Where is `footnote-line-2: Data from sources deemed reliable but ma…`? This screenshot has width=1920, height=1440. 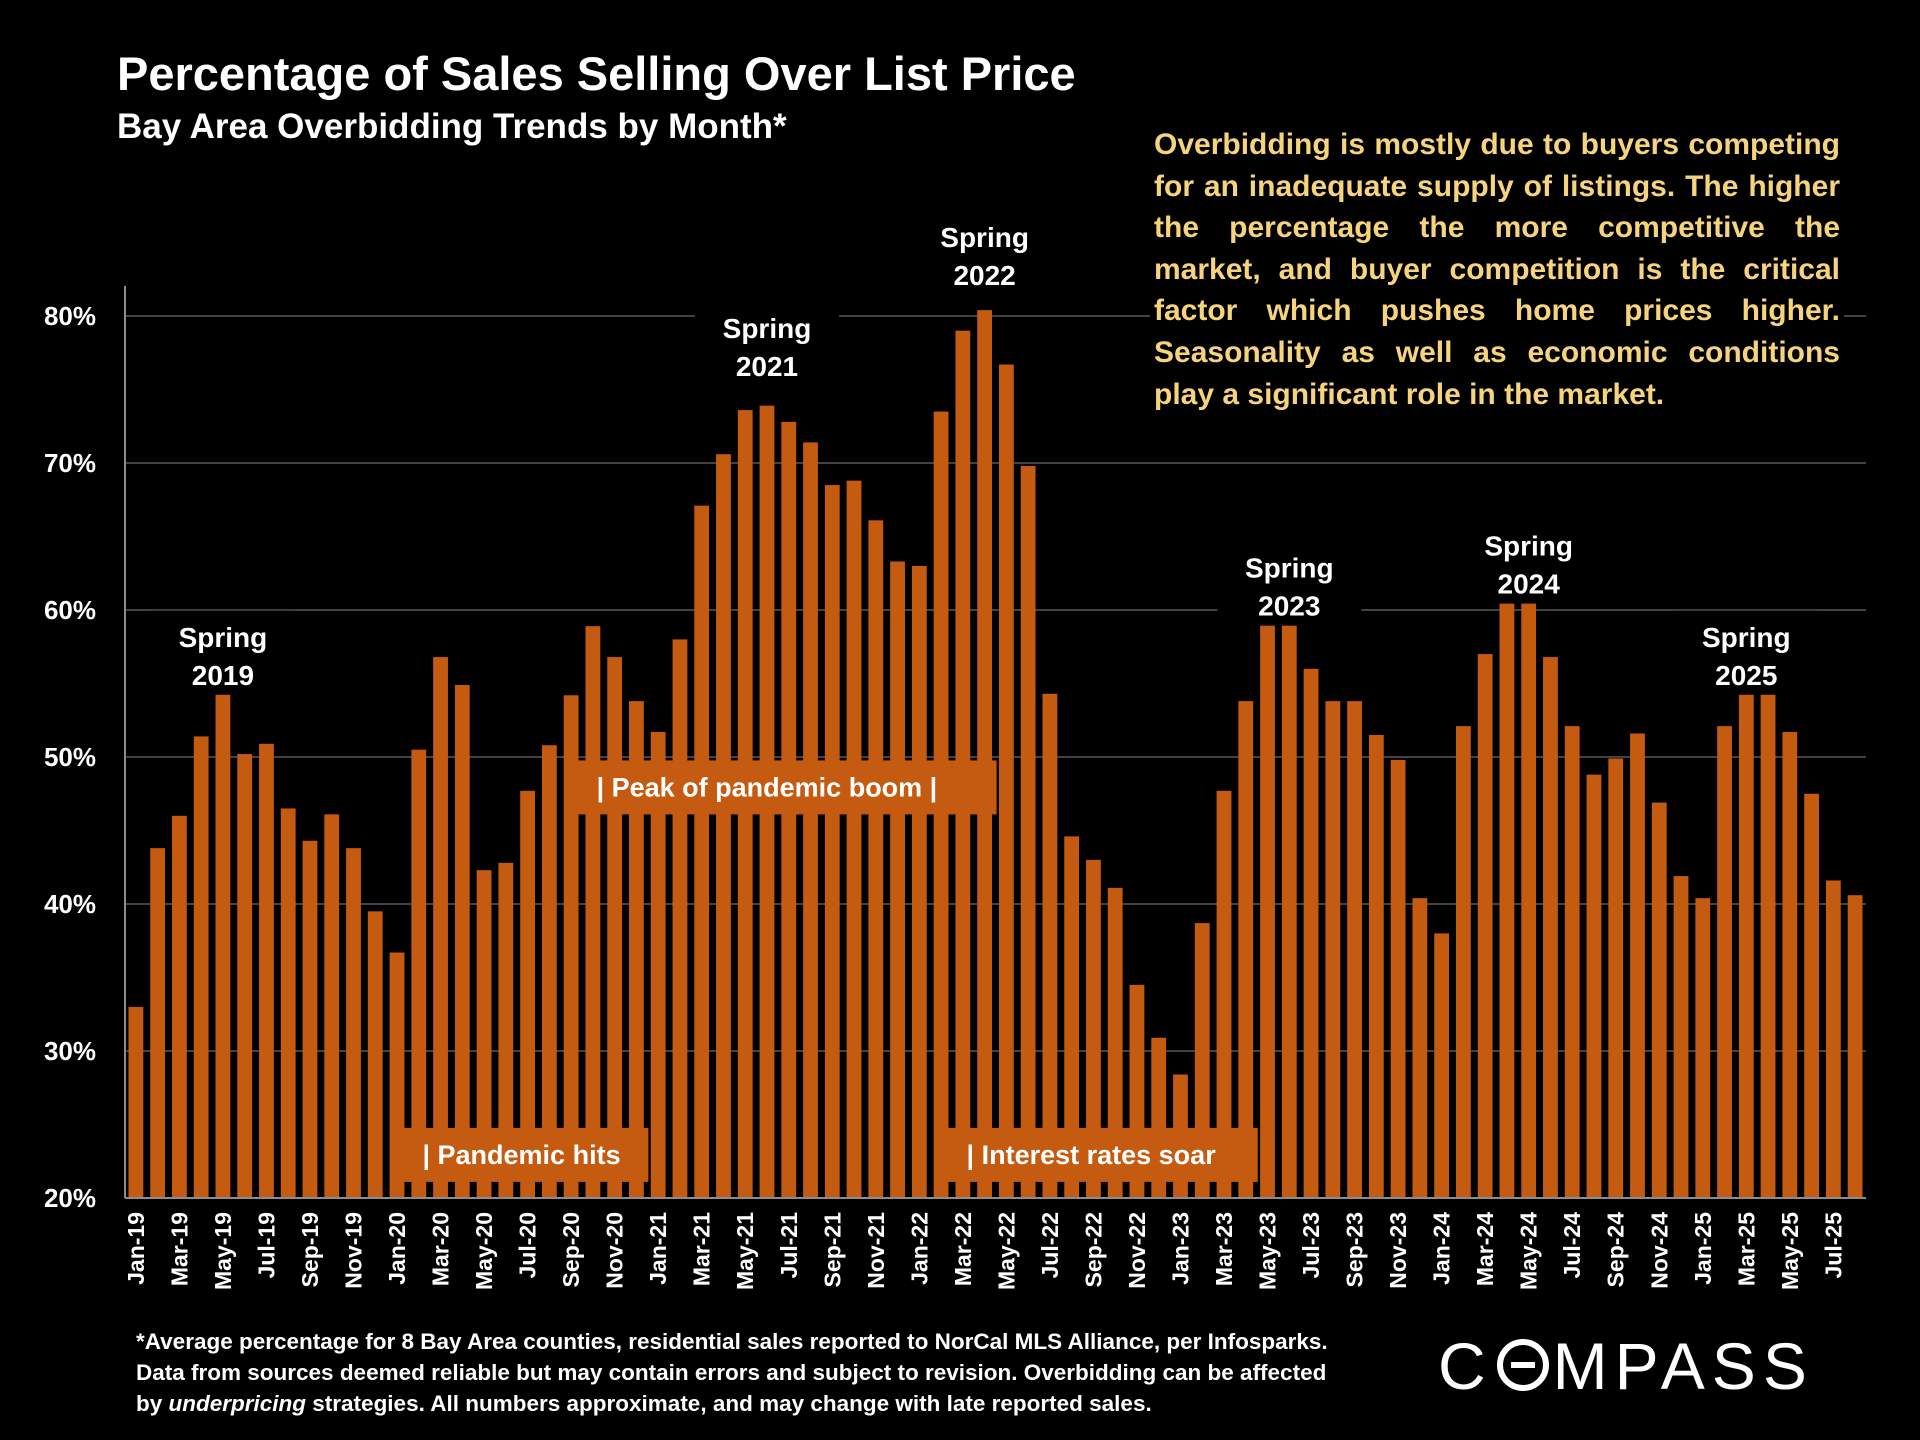
footnote-line-2: Data from sources deemed reliable but ma… is located at coordinates (731, 1372).